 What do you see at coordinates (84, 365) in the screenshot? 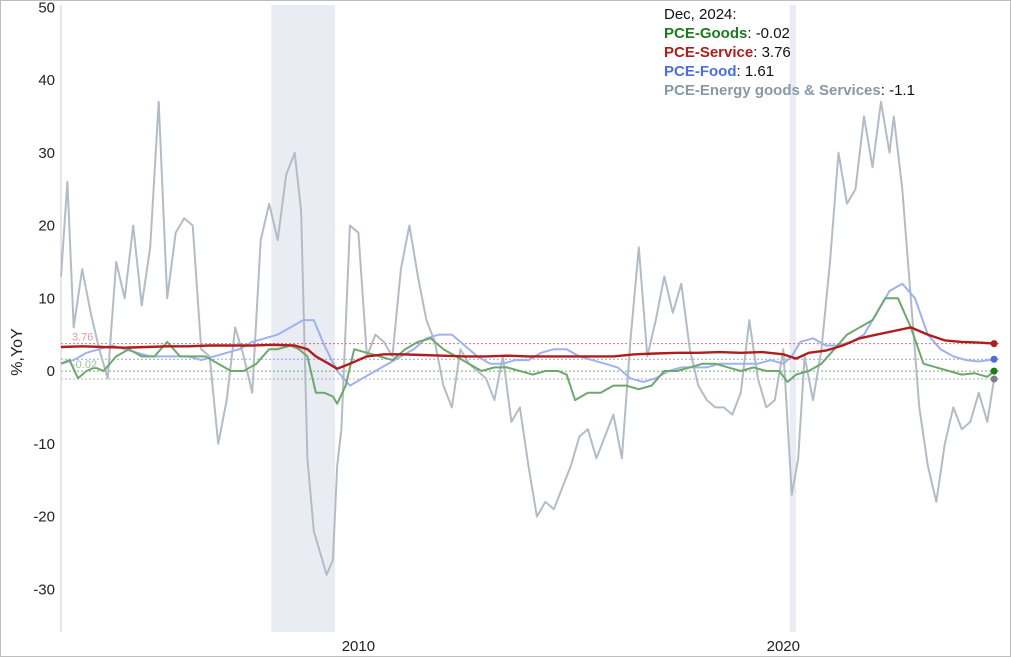
I see `end-value-label: -0.02` at bounding box center [84, 365].